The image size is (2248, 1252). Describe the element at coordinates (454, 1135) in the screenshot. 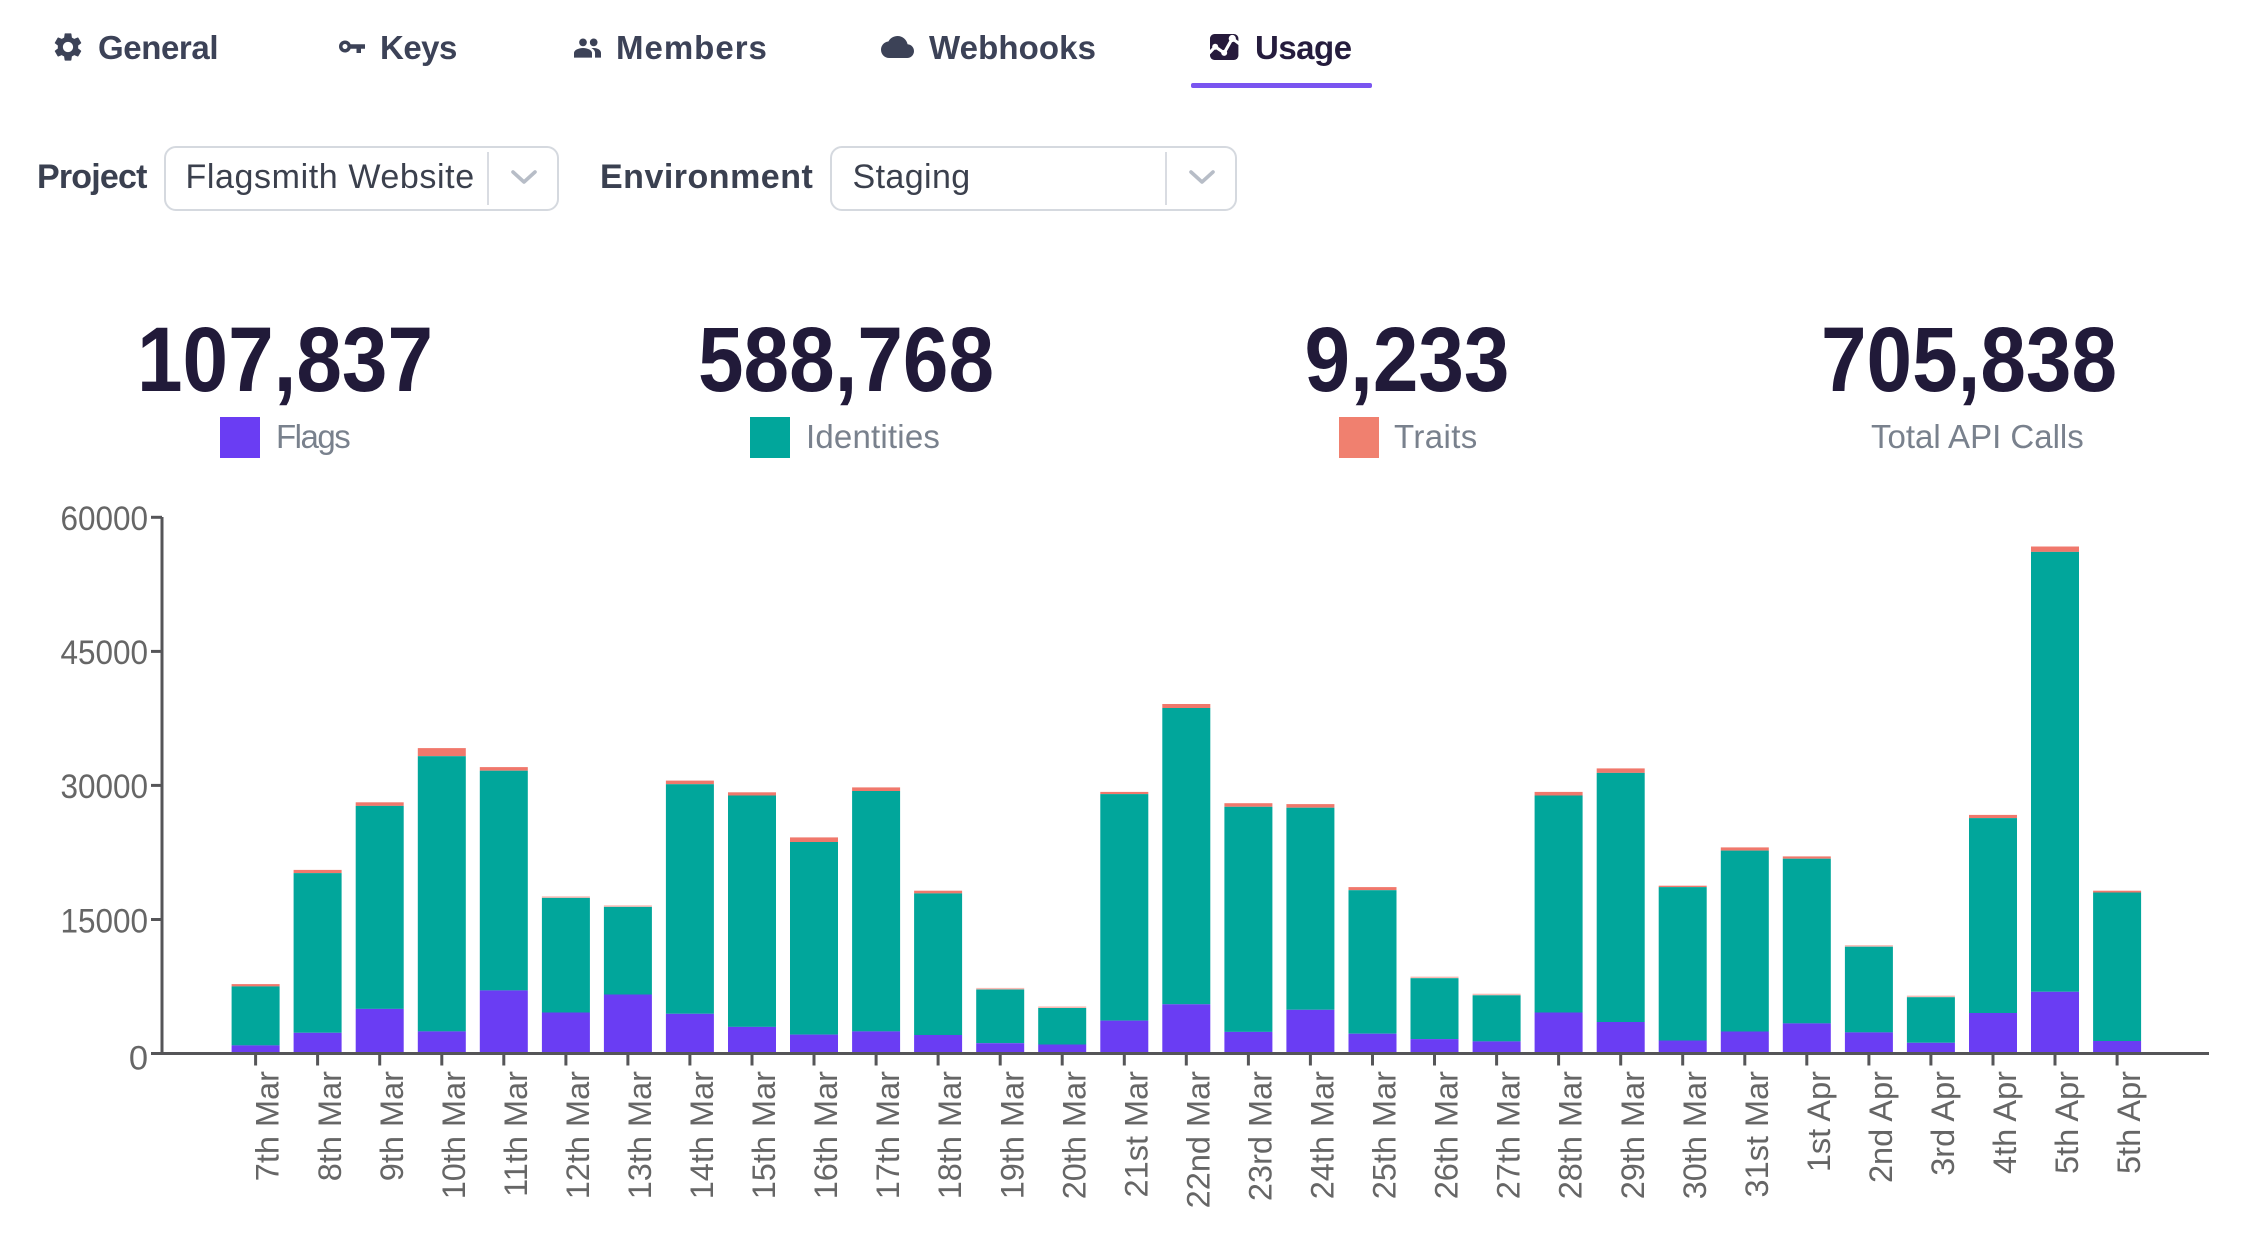

I see `svg-text: 10th Mar` at that location.